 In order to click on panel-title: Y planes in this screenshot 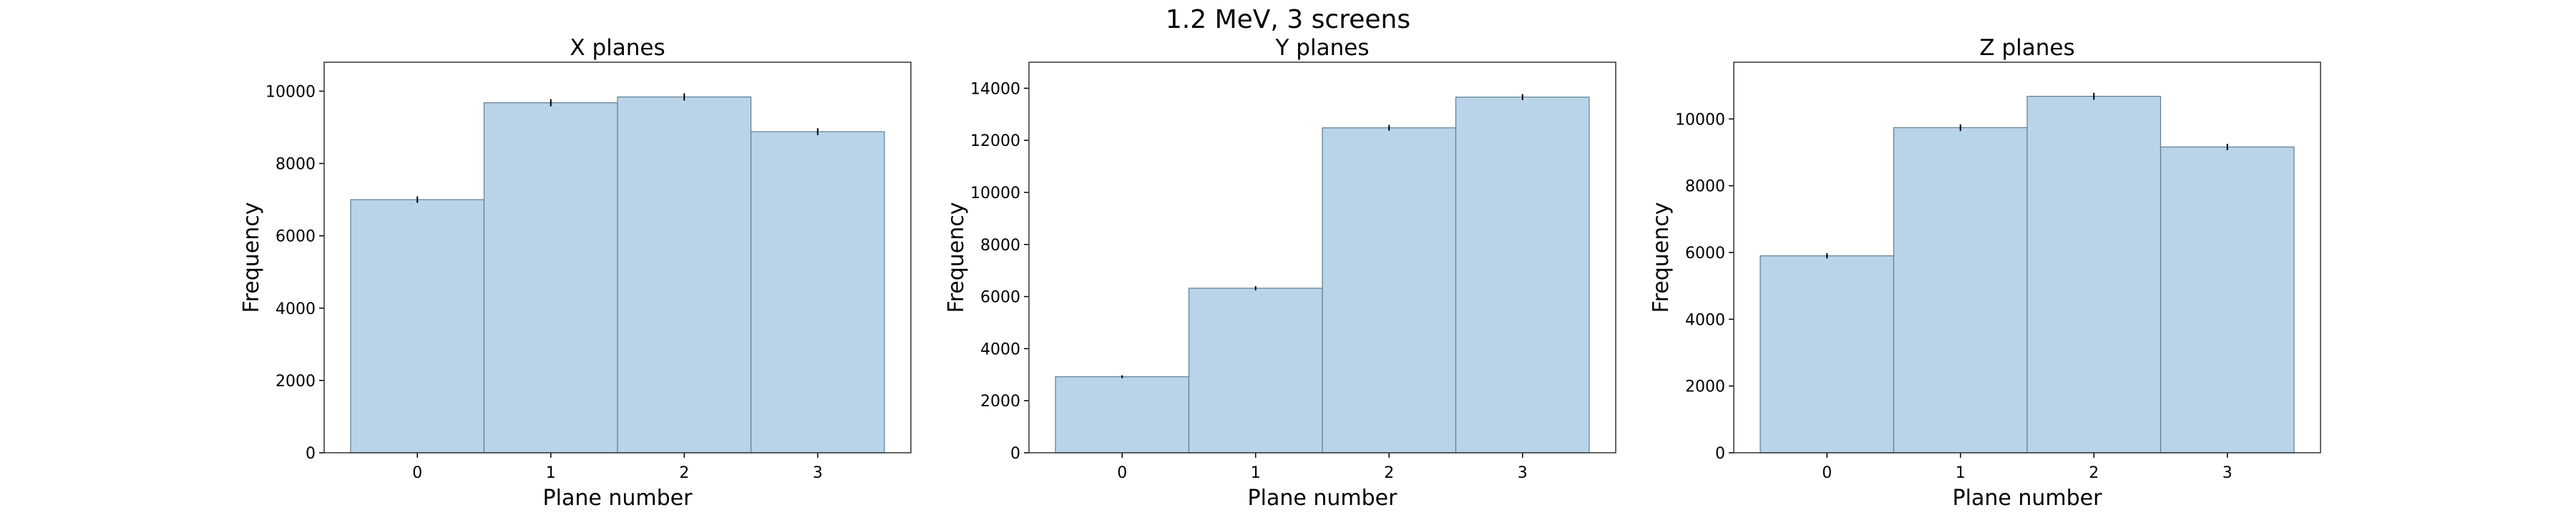, I will do `click(1322, 48)`.